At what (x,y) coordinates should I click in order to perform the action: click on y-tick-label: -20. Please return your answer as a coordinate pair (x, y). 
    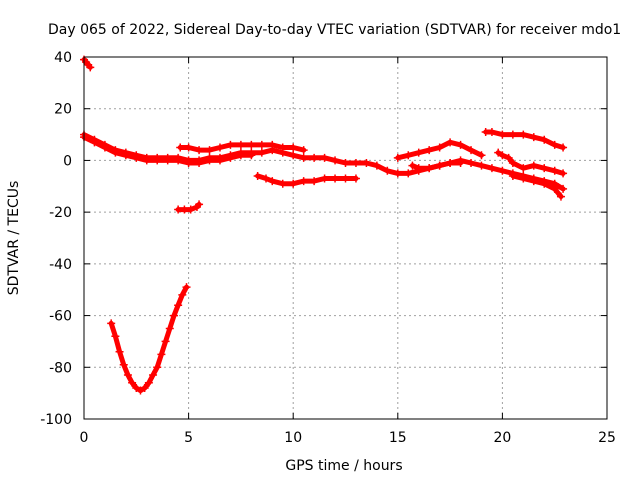
    Looking at the image, I should click on (60, 213).